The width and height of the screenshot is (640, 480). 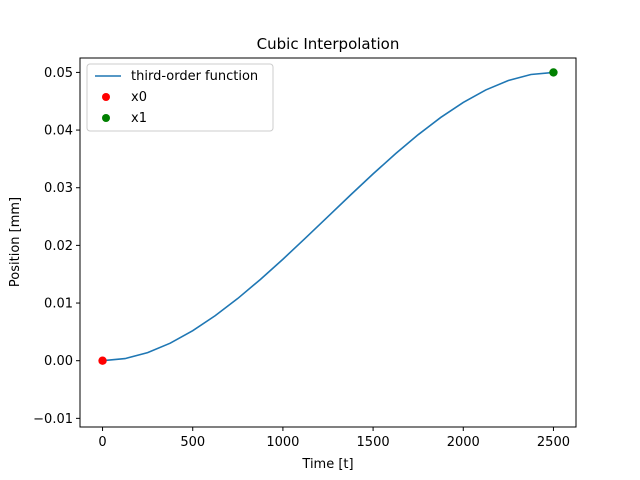 I want to click on x-axis-label: Time [t], so click(x=327, y=464).